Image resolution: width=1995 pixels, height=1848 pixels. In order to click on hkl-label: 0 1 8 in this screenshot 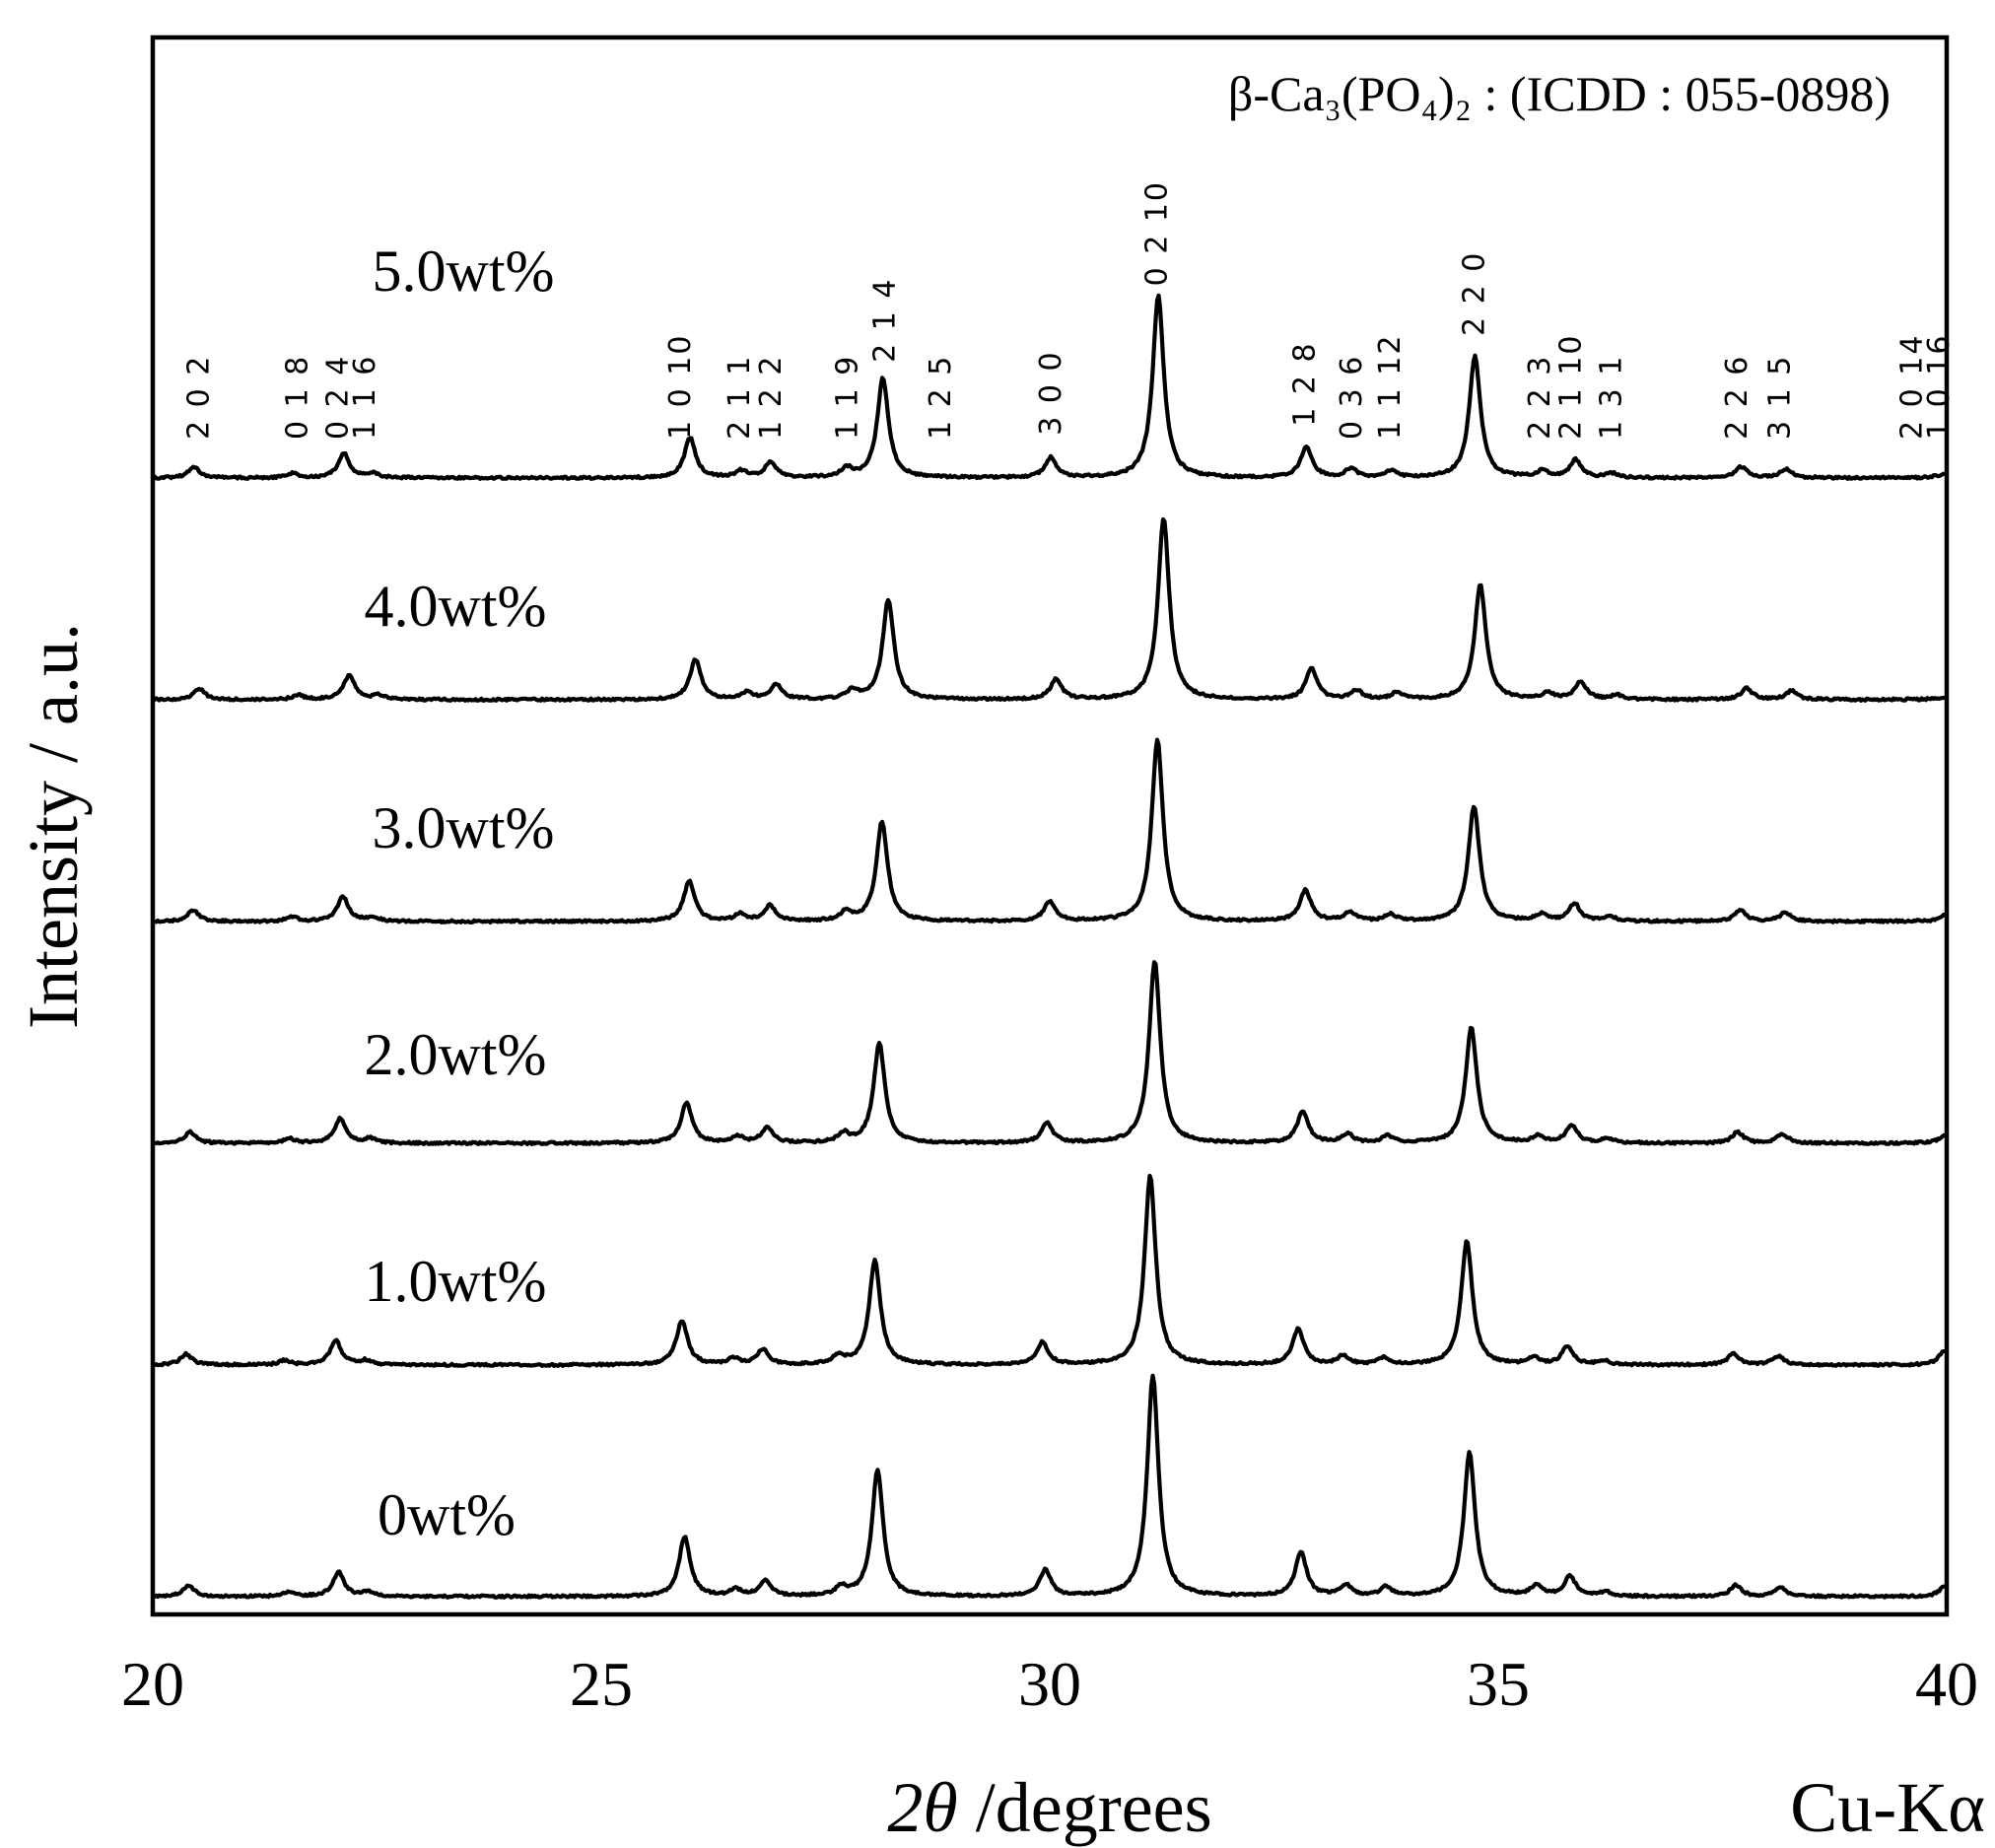, I will do `click(298, 397)`.